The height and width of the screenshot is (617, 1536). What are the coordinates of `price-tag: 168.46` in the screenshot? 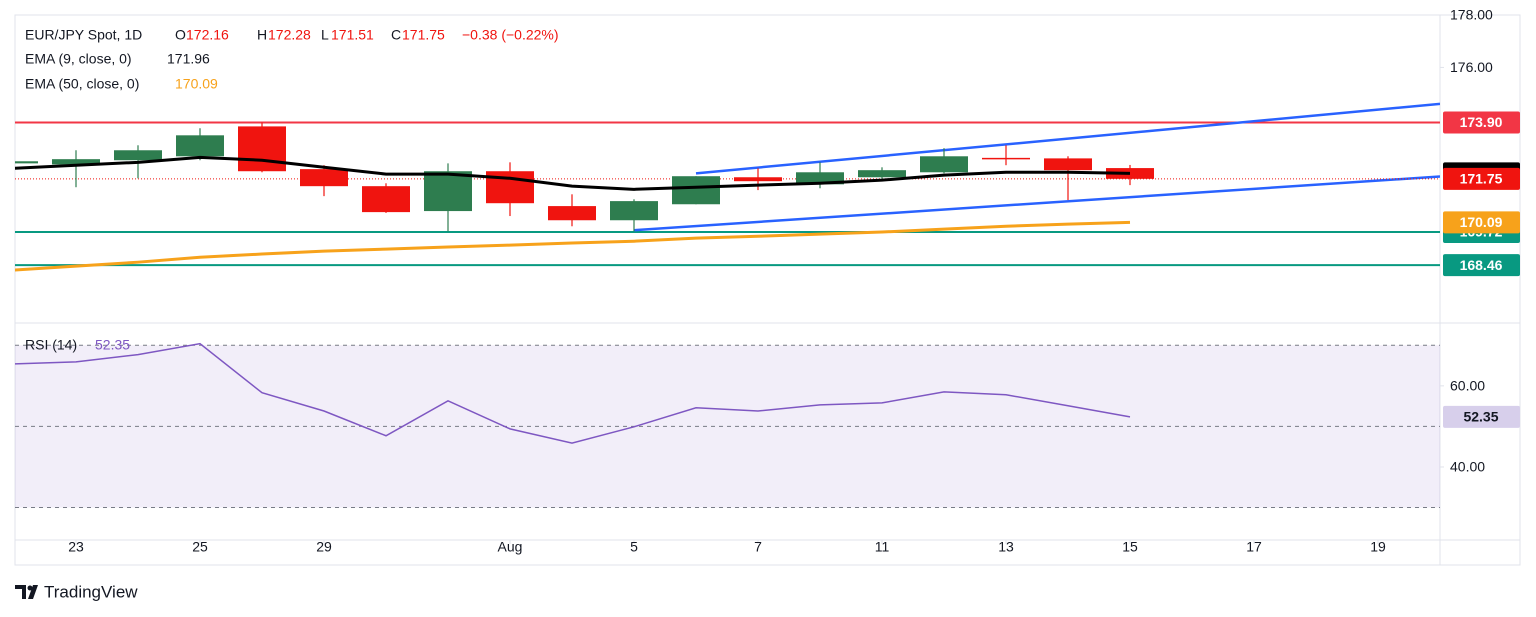 It's located at (1481, 265).